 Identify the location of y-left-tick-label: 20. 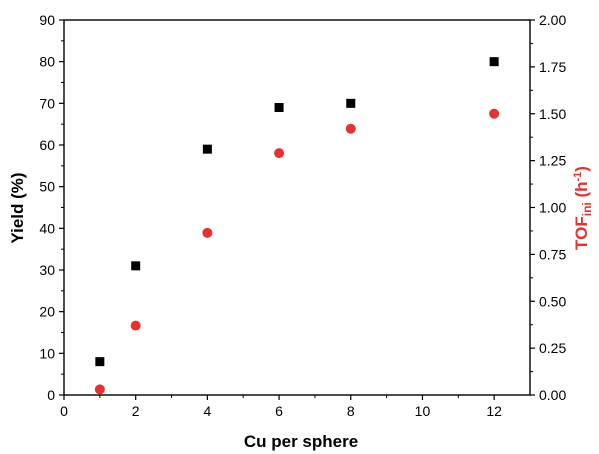
(47, 312).